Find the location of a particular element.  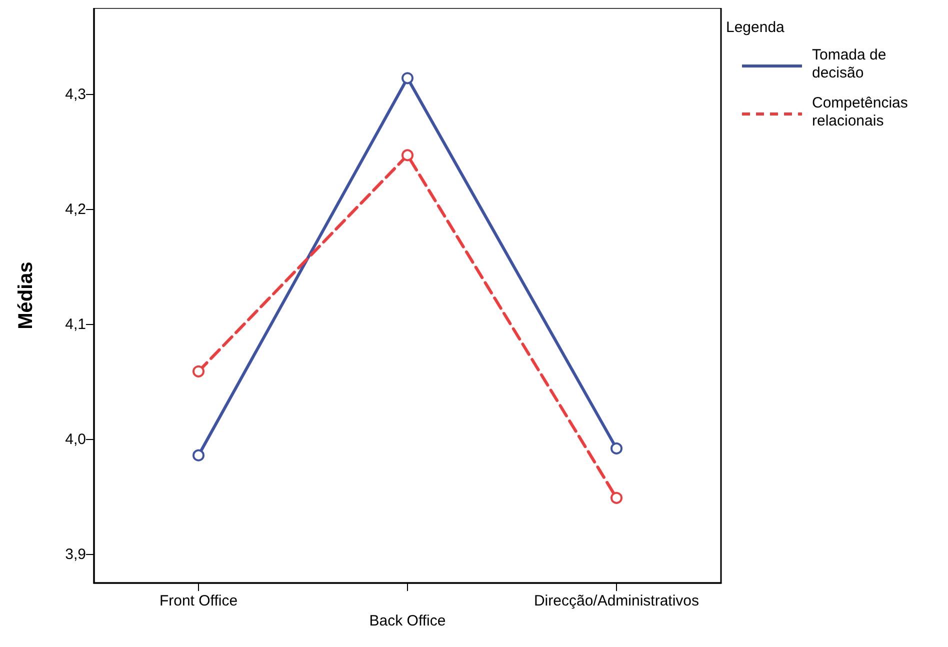

y-tick-label: 4,2 is located at coordinates (75, 209).